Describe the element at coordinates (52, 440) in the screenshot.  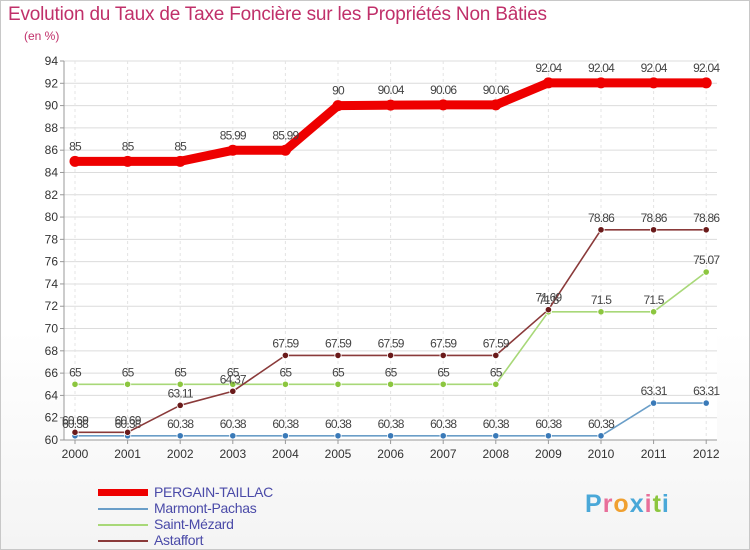
I see `y-tick-label: 60` at that location.